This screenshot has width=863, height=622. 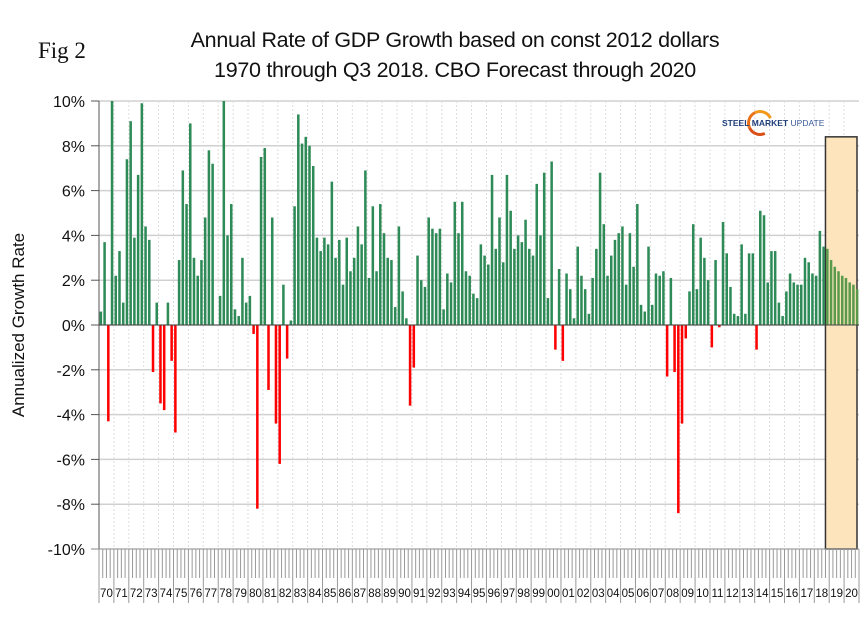 I want to click on x-tick-label: 95, so click(x=479, y=594).